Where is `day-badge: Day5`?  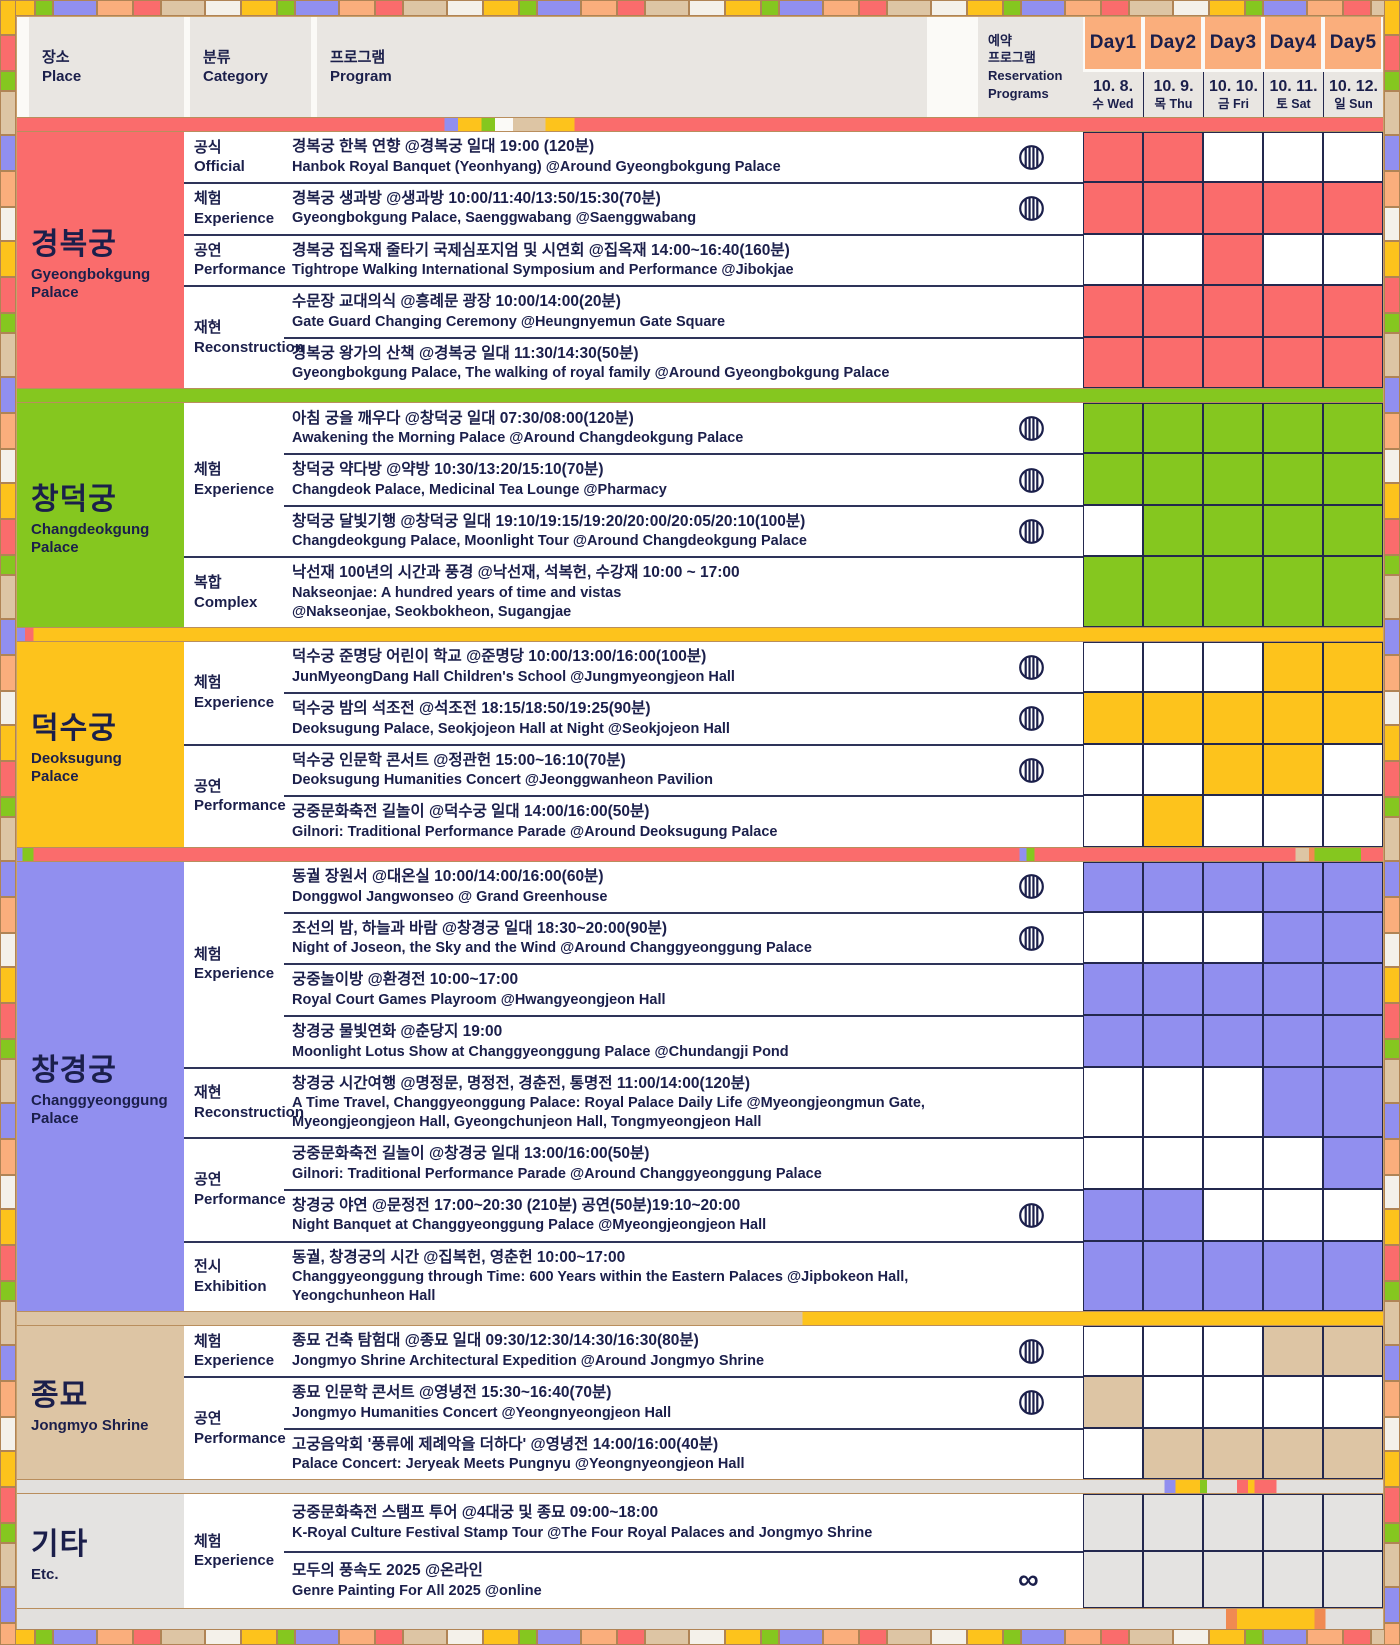
day-badge: Day5 is located at coordinates (1353, 43).